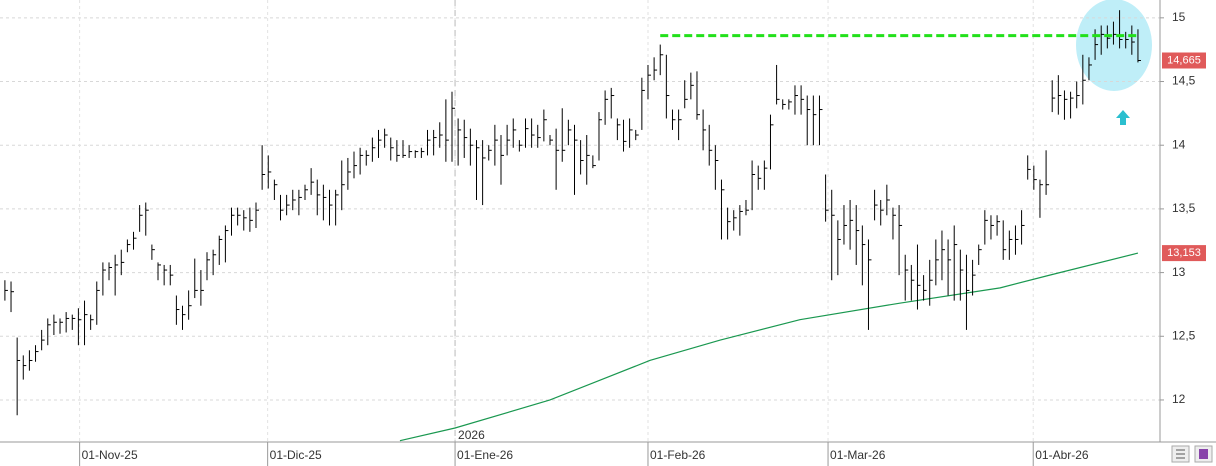  What do you see at coordinates (1203, 454) in the screenshot?
I see `save-icon` at bounding box center [1203, 454].